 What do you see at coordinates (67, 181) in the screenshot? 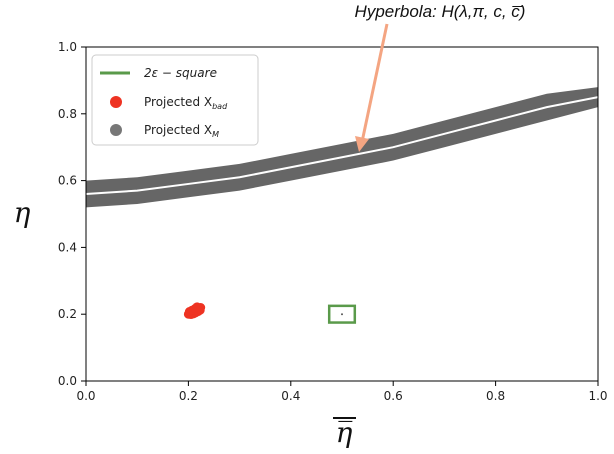
I see `y-tick-label: 0.6` at bounding box center [67, 181].